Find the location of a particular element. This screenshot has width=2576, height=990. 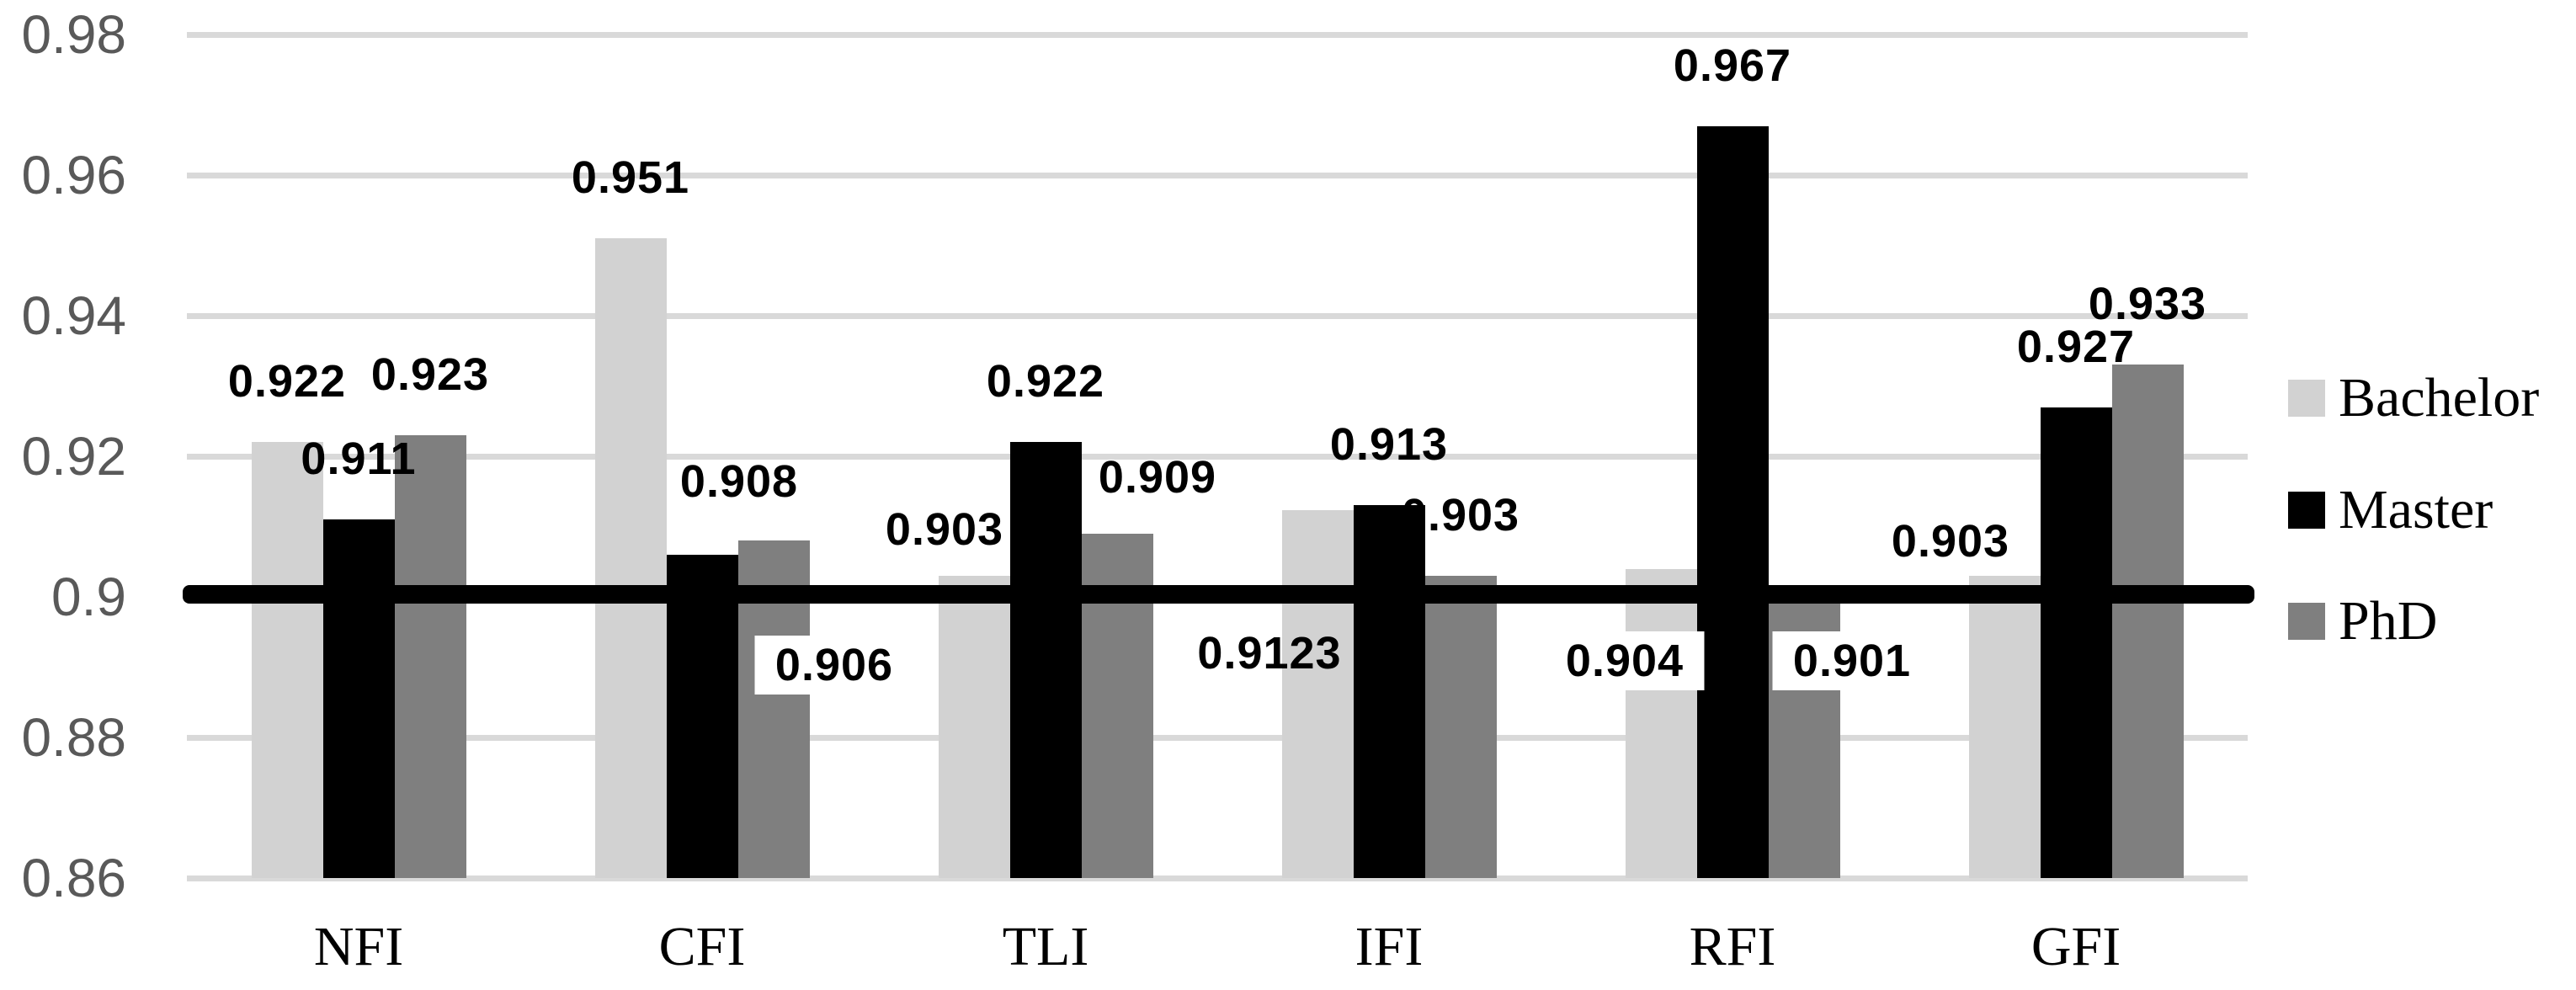

legend-item-phd: PhD is located at coordinates (2362, 621).